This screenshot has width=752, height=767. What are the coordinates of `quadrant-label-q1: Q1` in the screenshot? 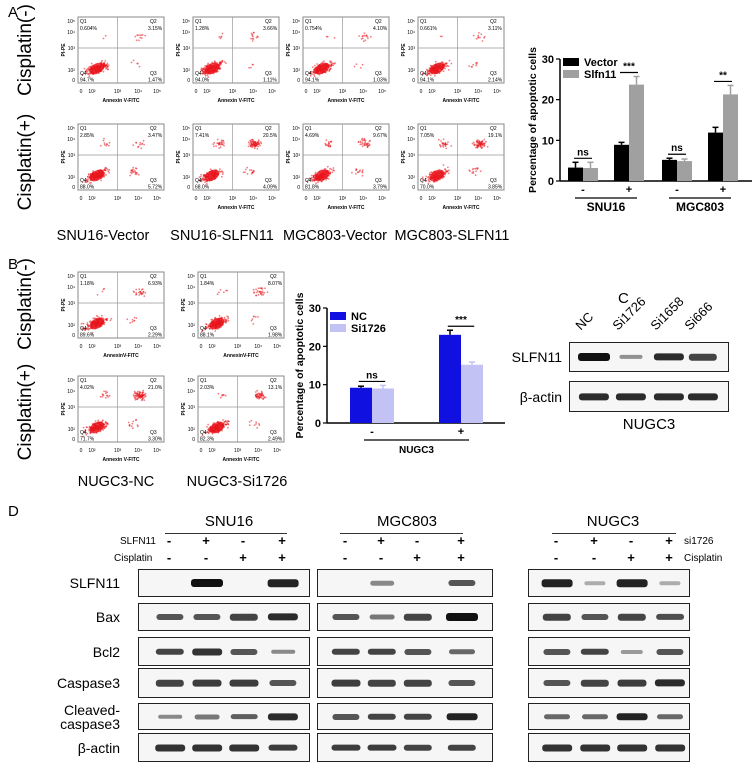 It's located at (423, 129).